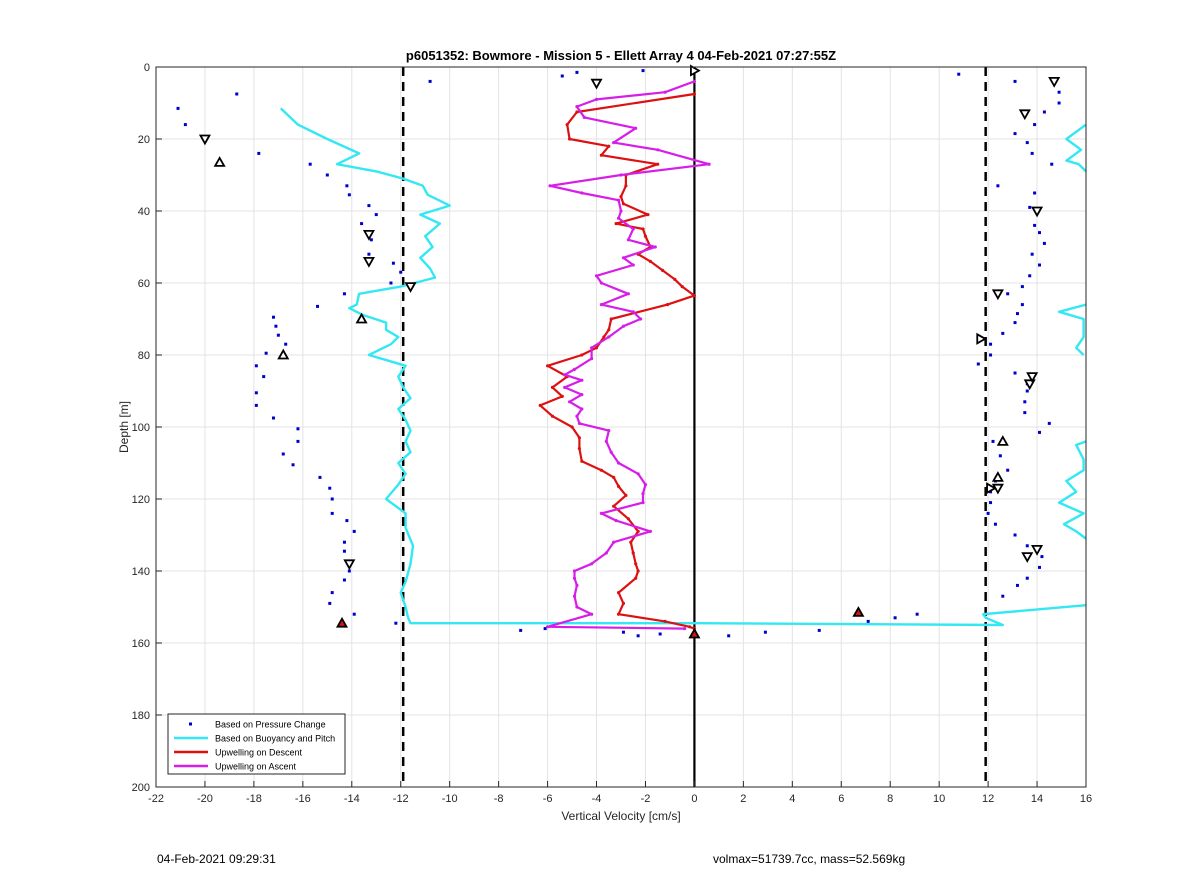  I want to click on y-tick-label: 20, so click(144, 140).